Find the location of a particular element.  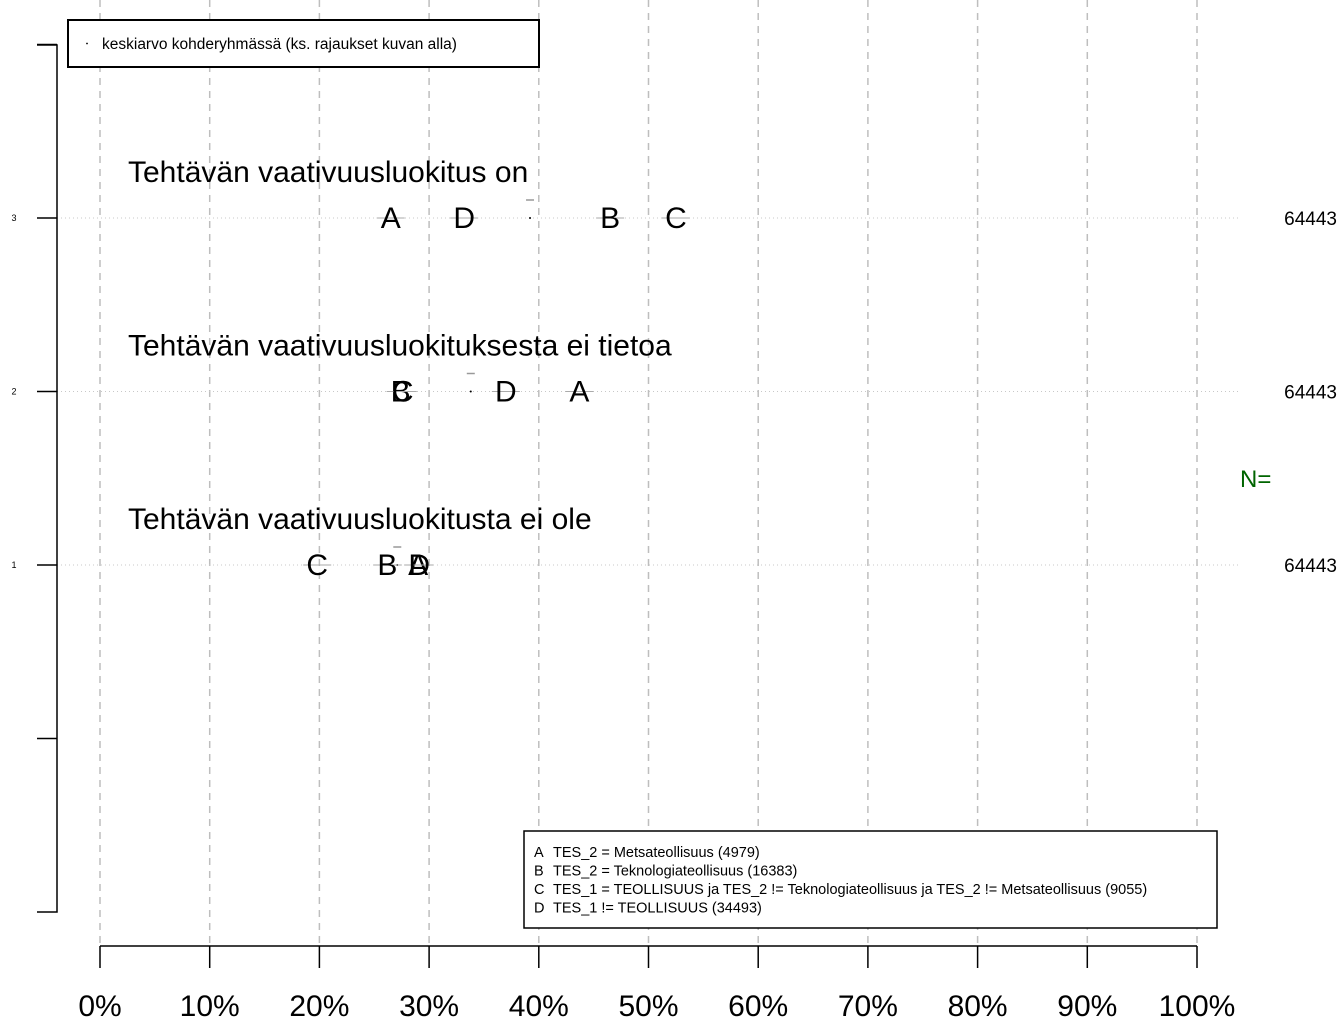

n-label: N= is located at coordinates (1255, 479).